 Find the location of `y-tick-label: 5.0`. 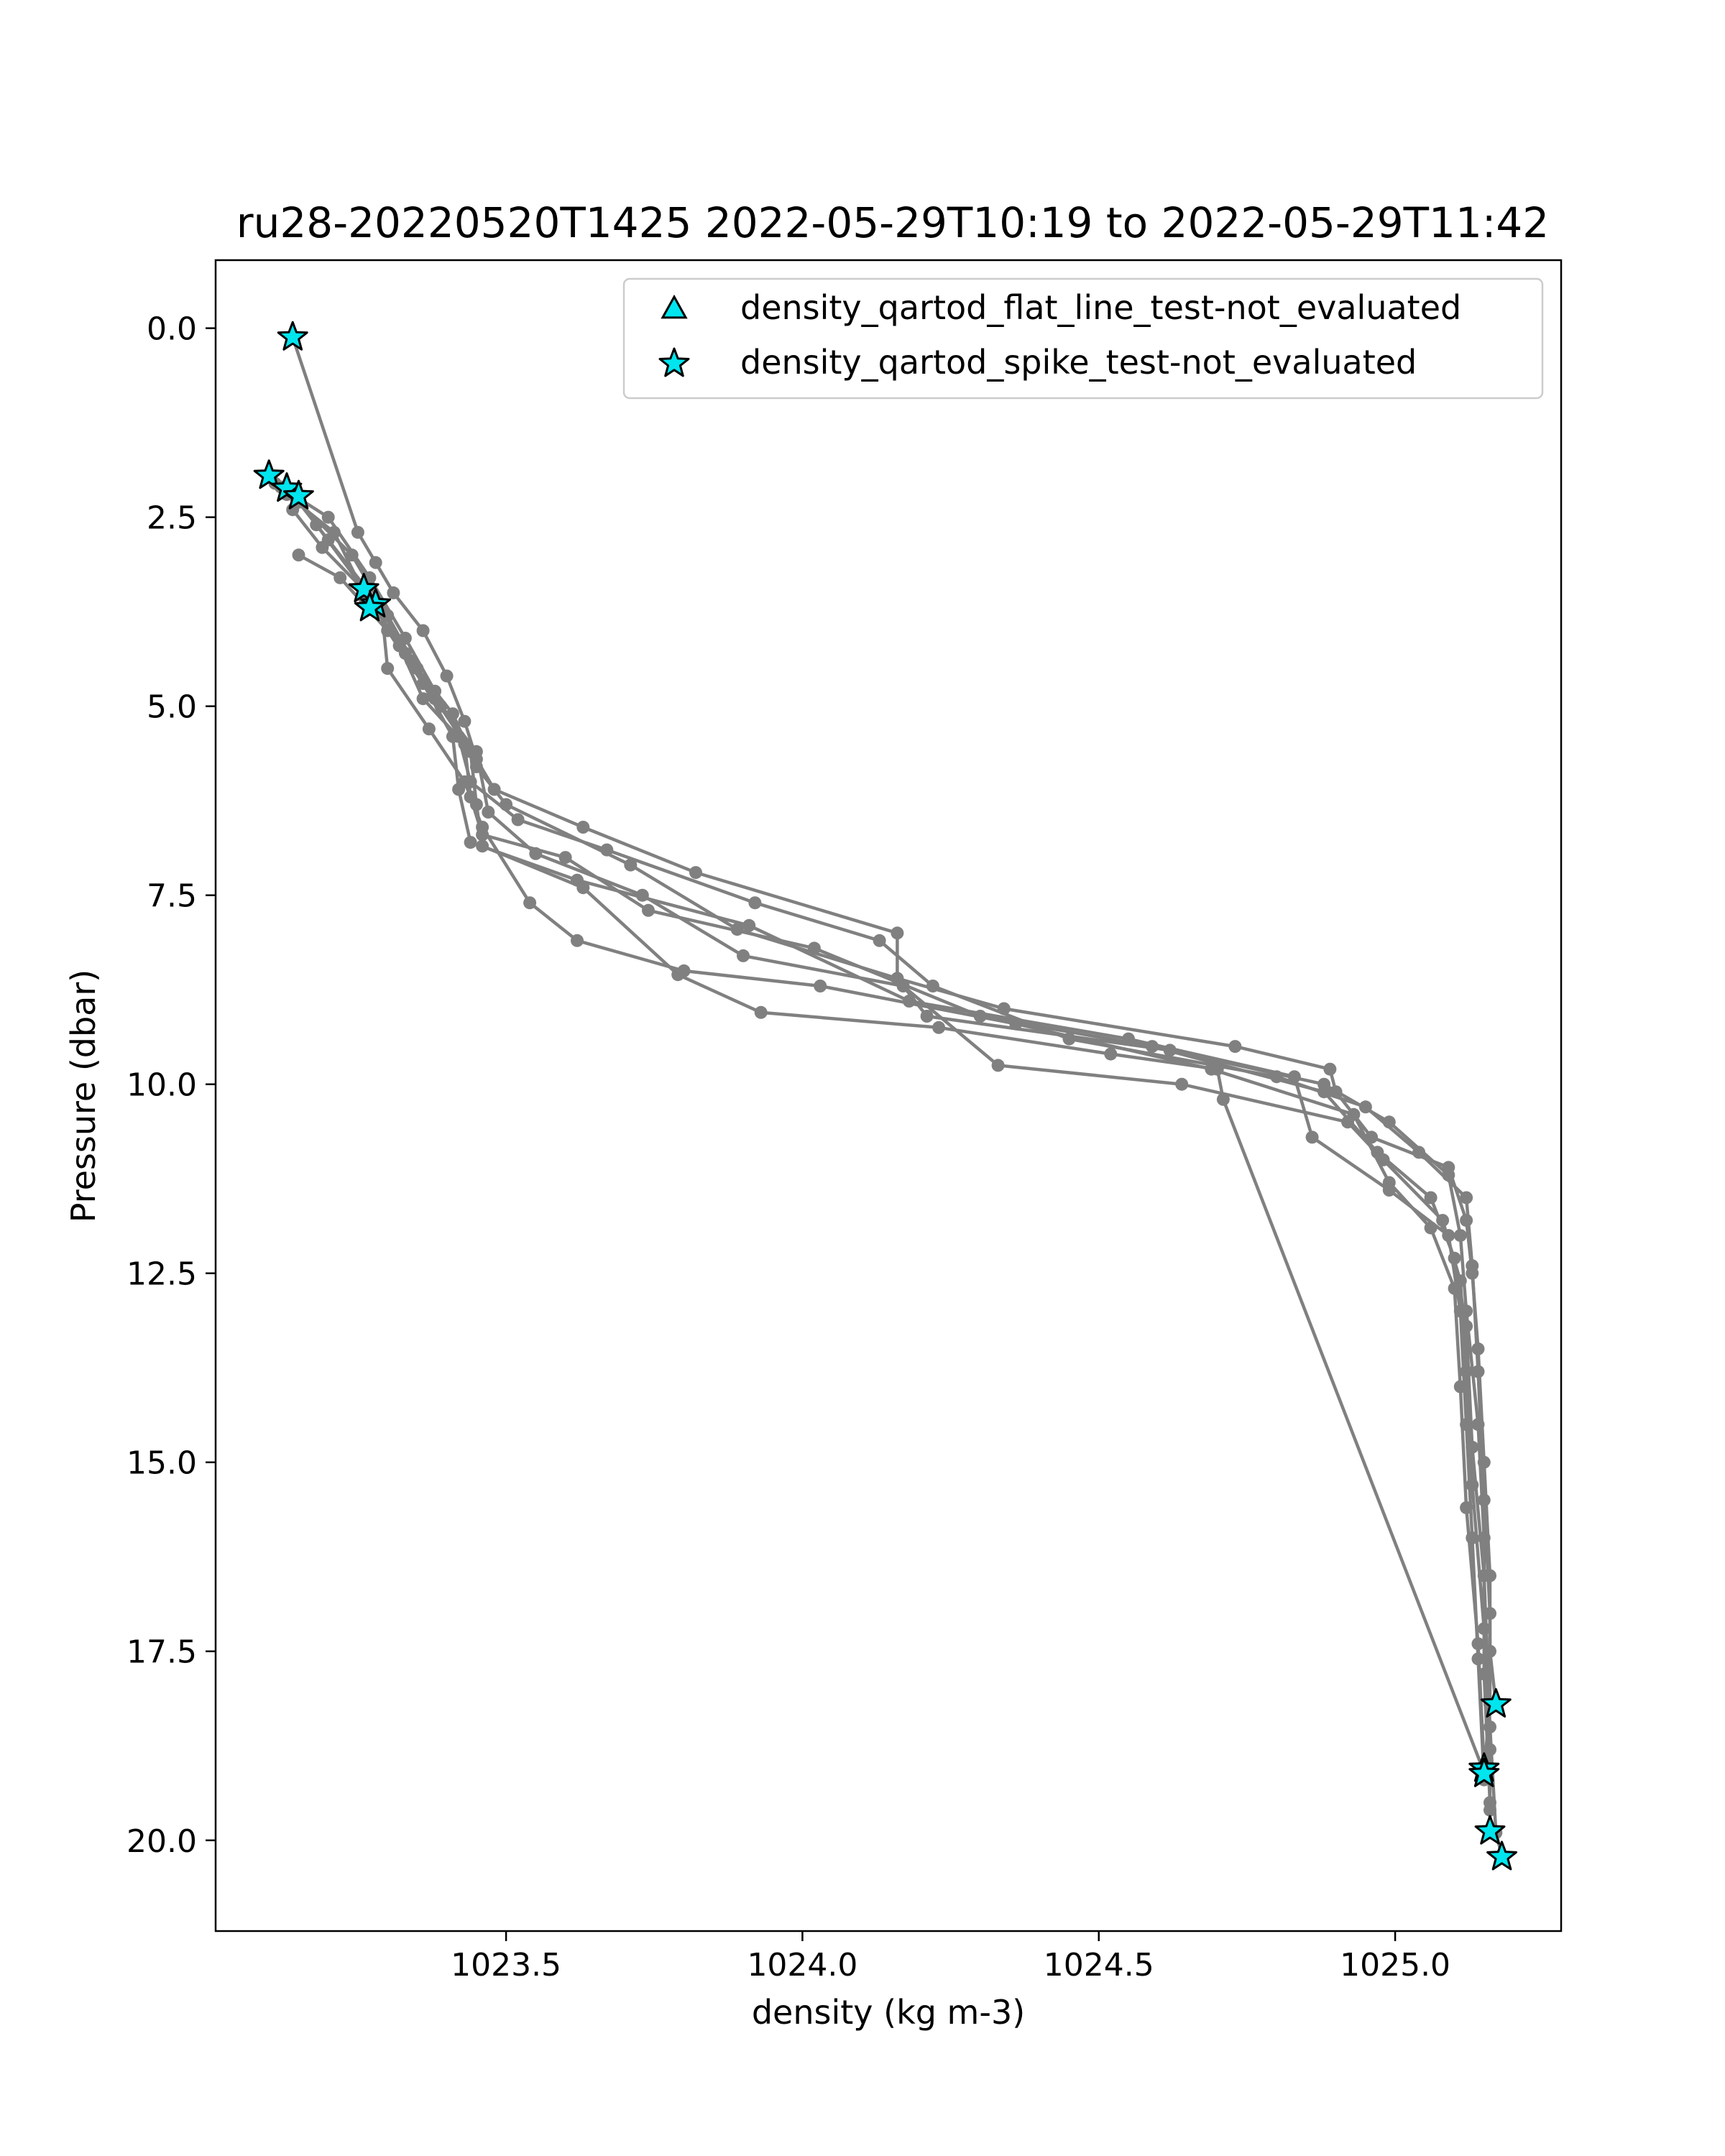

y-tick-label: 5.0 is located at coordinates (172, 708).